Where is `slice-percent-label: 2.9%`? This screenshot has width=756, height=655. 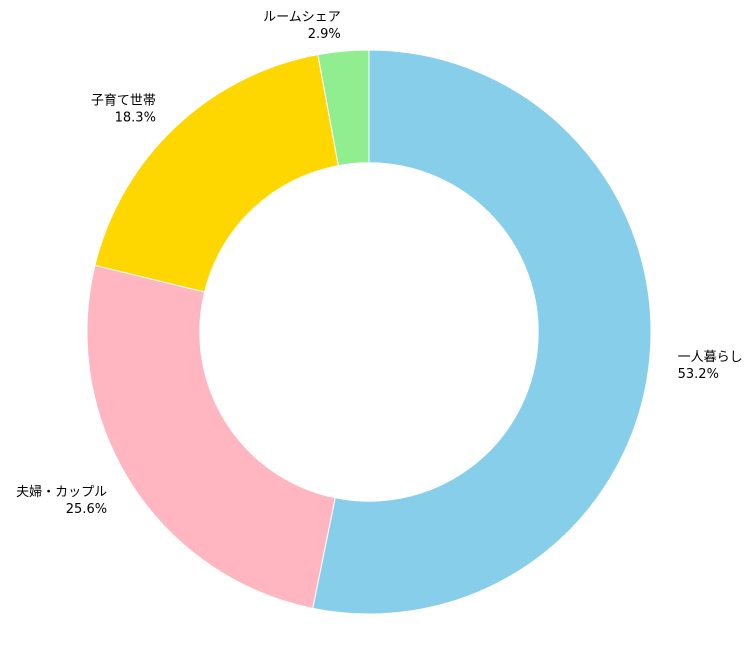
slice-percent-label: 2.9% is located at coordinates (324, 34).